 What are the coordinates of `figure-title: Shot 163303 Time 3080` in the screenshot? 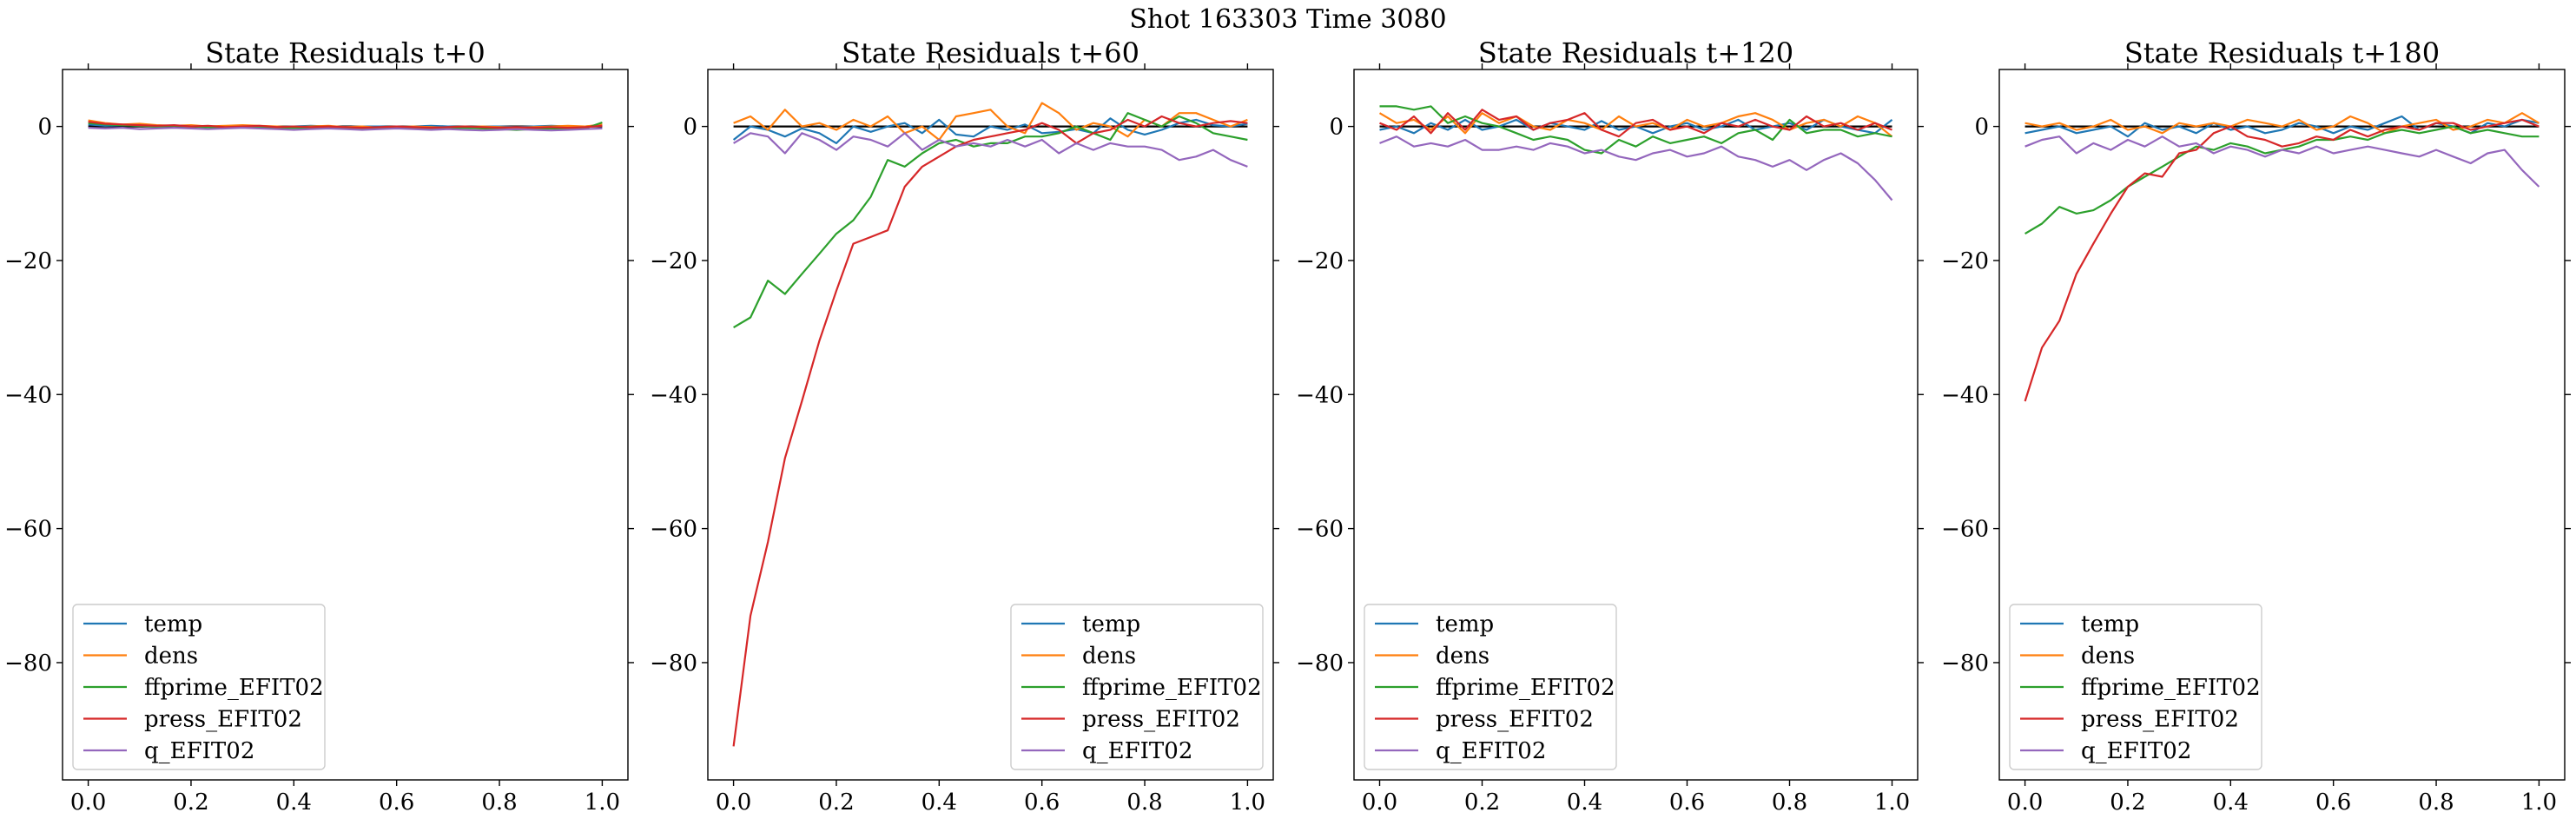 It's located at (1287, 19).